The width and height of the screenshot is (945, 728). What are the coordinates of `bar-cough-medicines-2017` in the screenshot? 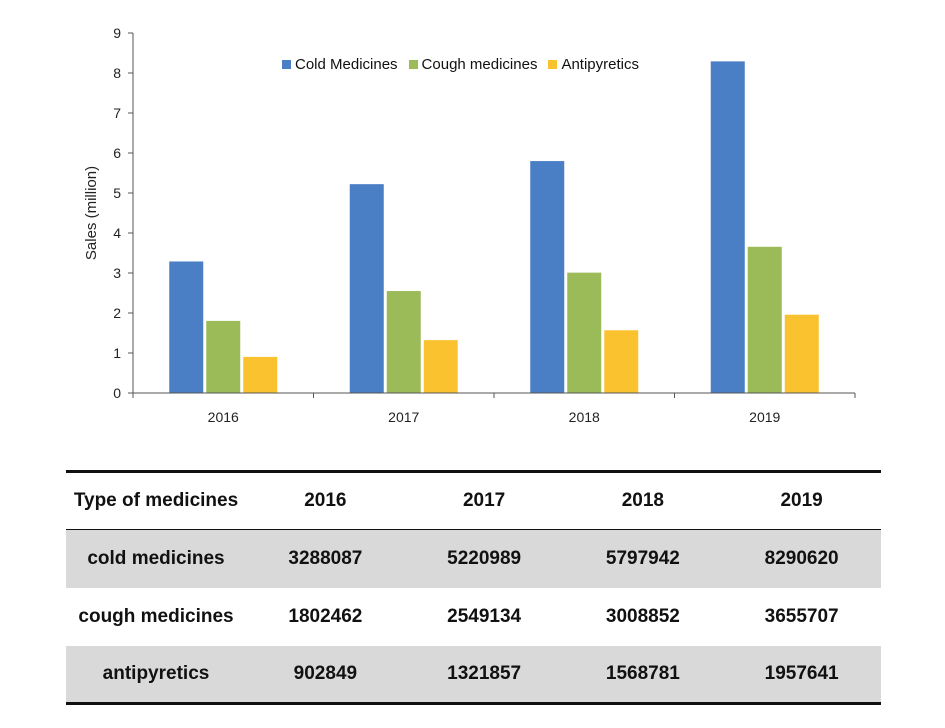 It's located at (403, 342).